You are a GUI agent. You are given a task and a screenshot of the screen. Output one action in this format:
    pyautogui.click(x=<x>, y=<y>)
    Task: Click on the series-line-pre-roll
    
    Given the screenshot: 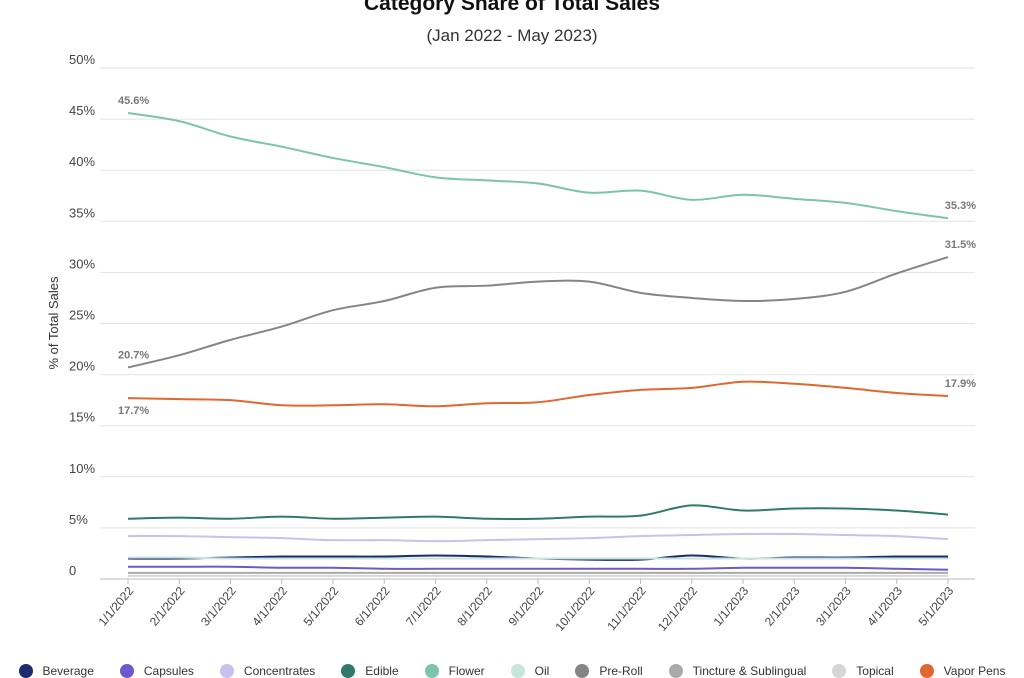 What is the action you would take?
    pyautogui.click(x=538, y=312)
    